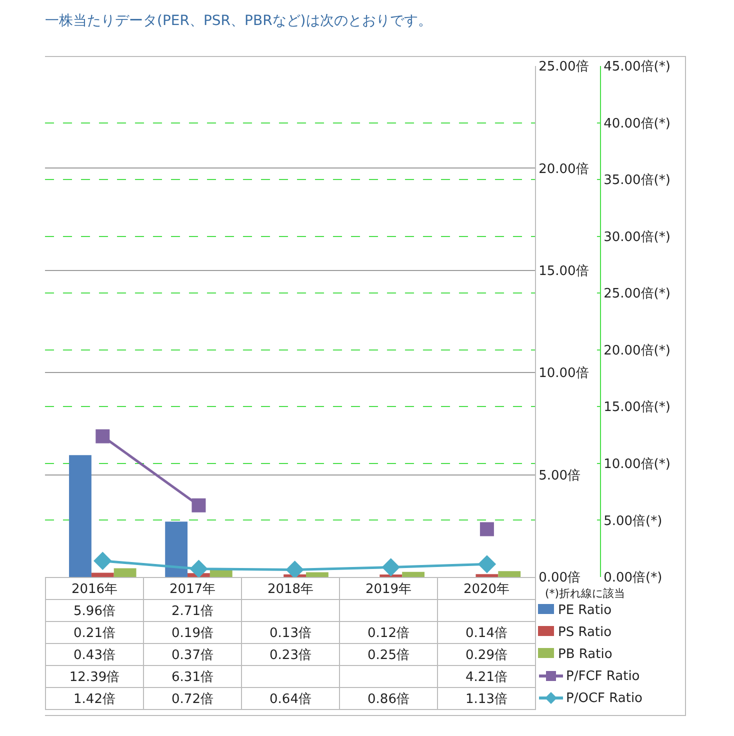 The height and width of the screenshot is (736, 734). Describe the element at coordinates (487, 677) in the screenshot. I see `data-label: 4.21倍` at that location.